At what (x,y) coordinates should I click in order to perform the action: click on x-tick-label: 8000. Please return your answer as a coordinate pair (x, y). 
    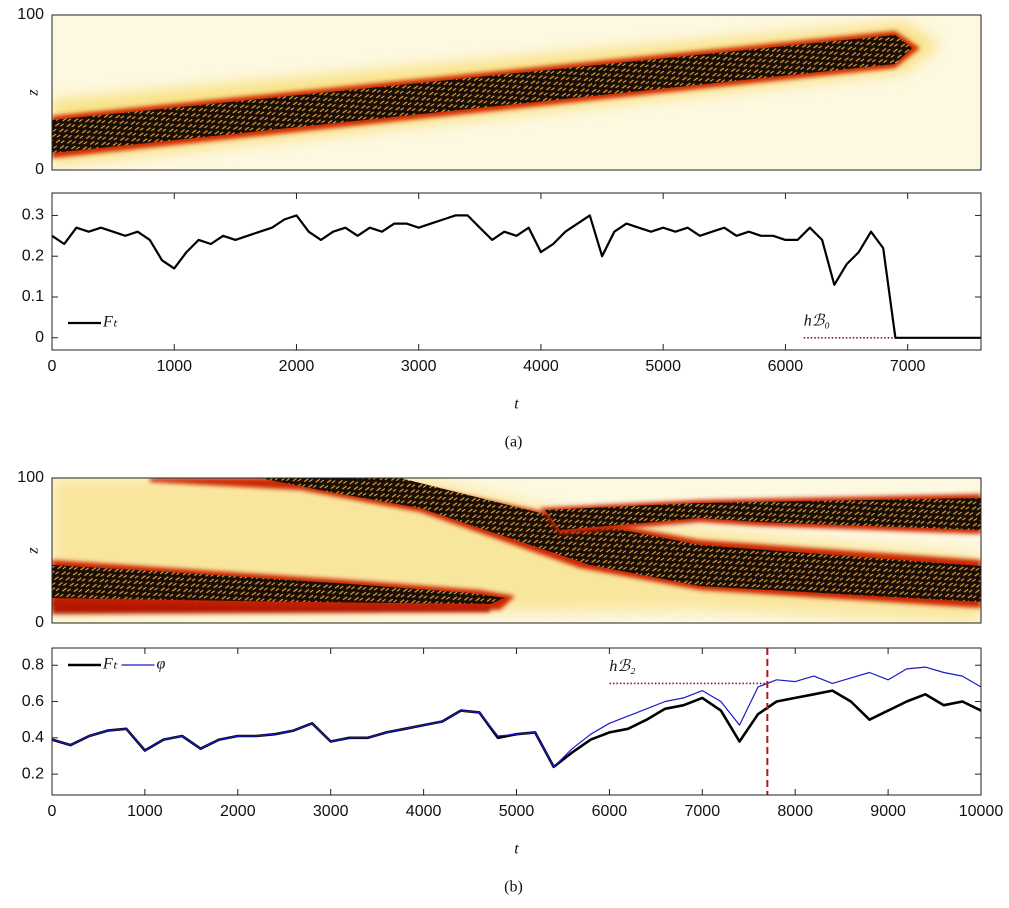
    Looking at the image, I should click on (795, 811).